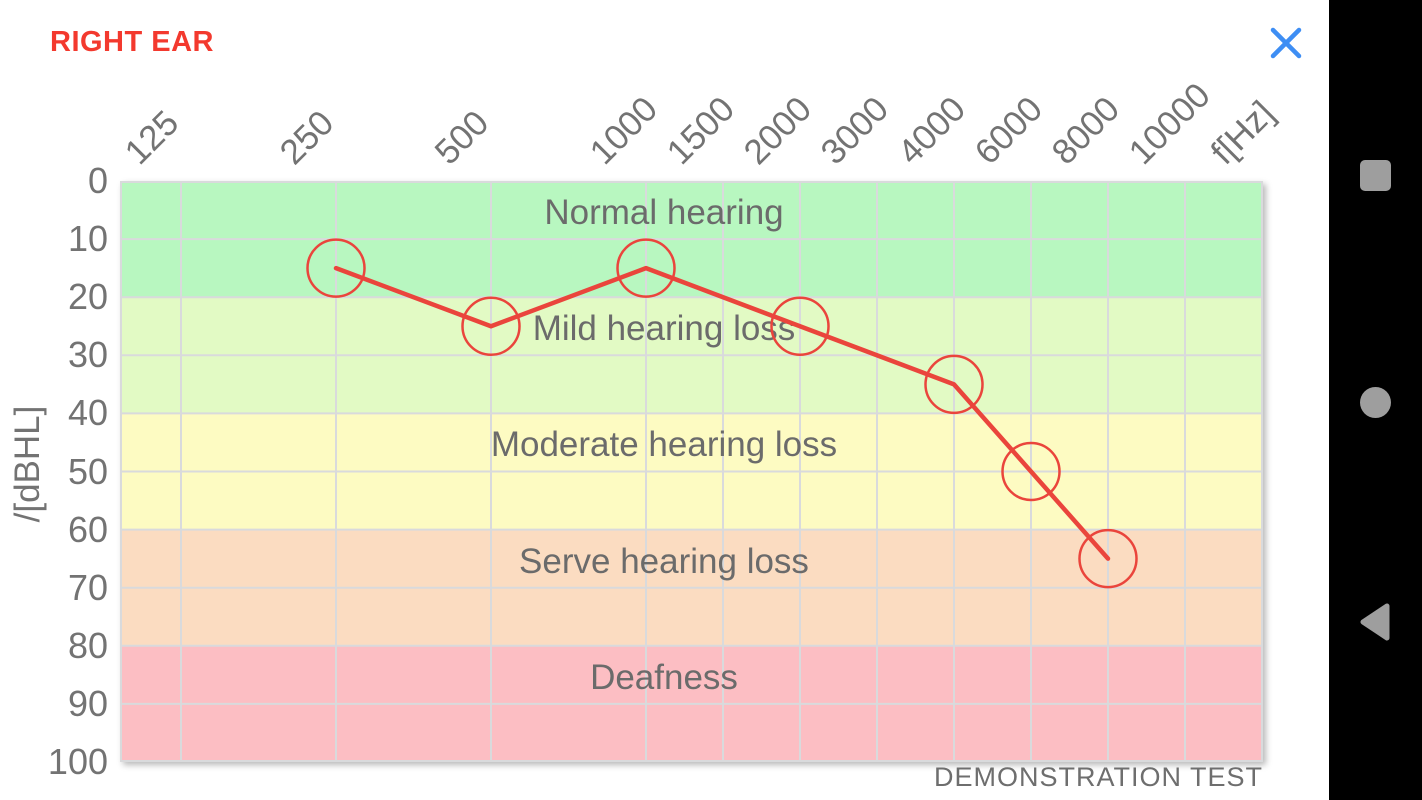 The image size is (1422, 800). What do you see at coordinates (87, 471) in the screenshot?
I see `y-tick-label: 50` at bounding box center [87, 471].